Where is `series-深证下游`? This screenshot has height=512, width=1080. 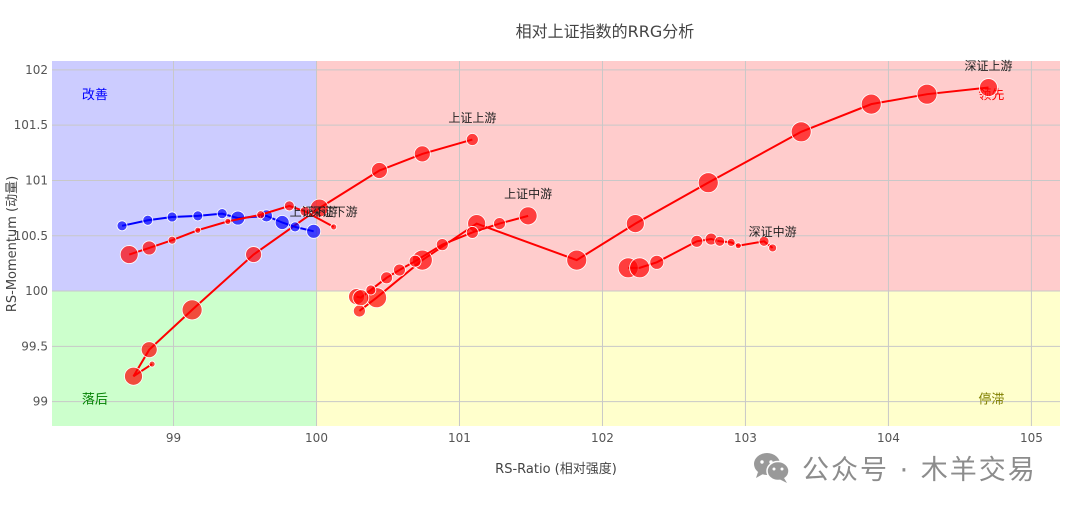 series-深证下游 is located at coordinates (228, 232).